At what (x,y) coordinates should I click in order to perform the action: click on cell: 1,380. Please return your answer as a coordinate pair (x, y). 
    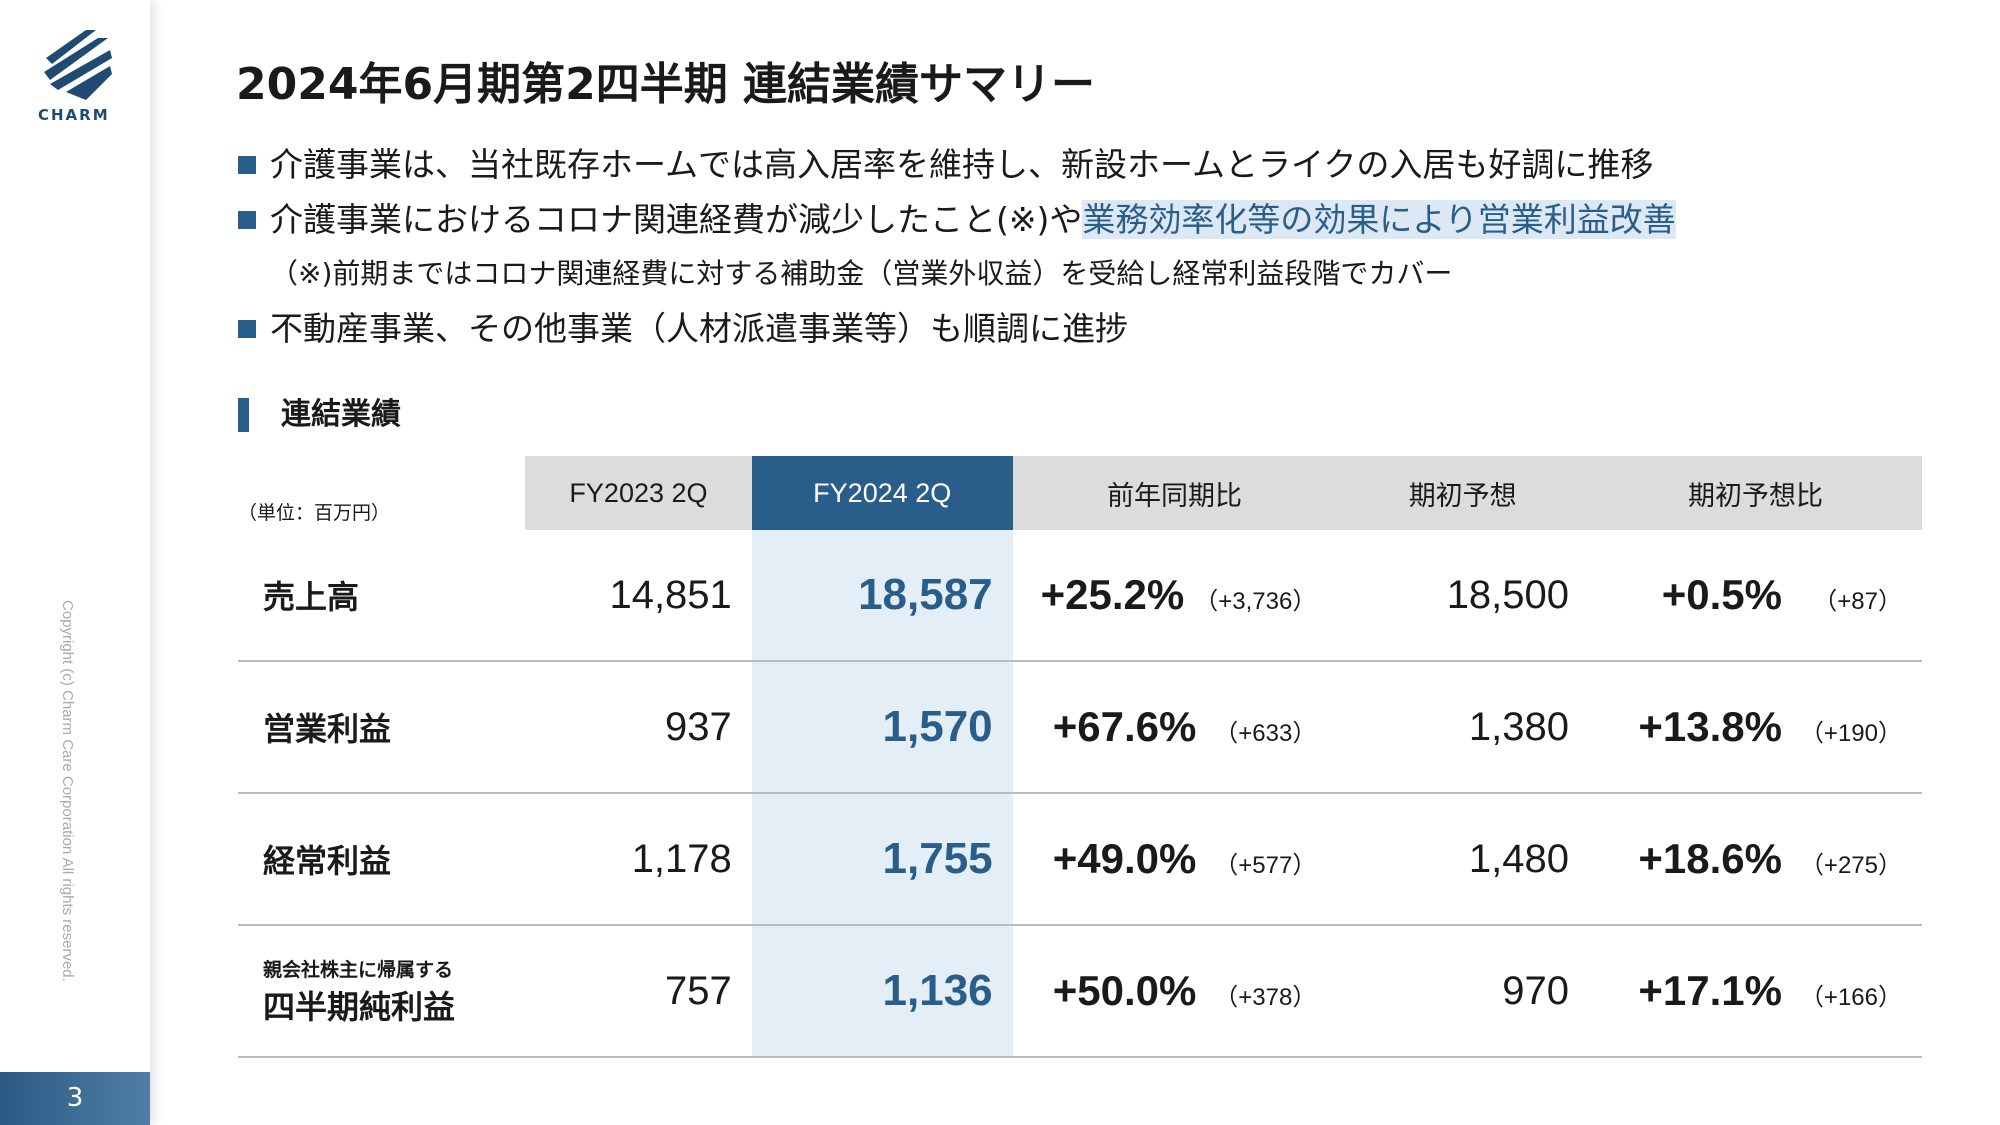
    Looking at the image, I should click on (1463, 727).